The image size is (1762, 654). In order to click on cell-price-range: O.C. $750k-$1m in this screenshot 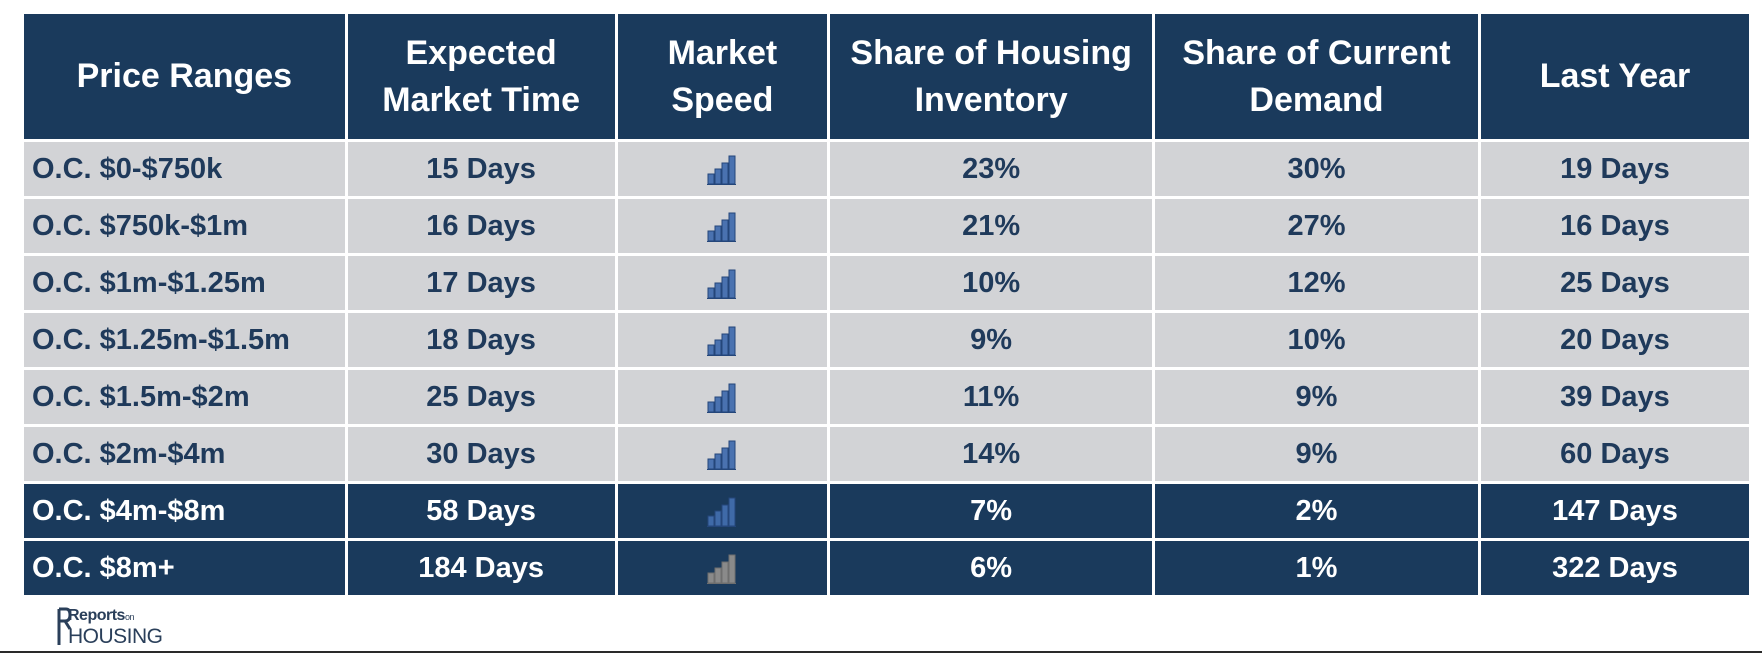, I will do `click(184, 226)`.